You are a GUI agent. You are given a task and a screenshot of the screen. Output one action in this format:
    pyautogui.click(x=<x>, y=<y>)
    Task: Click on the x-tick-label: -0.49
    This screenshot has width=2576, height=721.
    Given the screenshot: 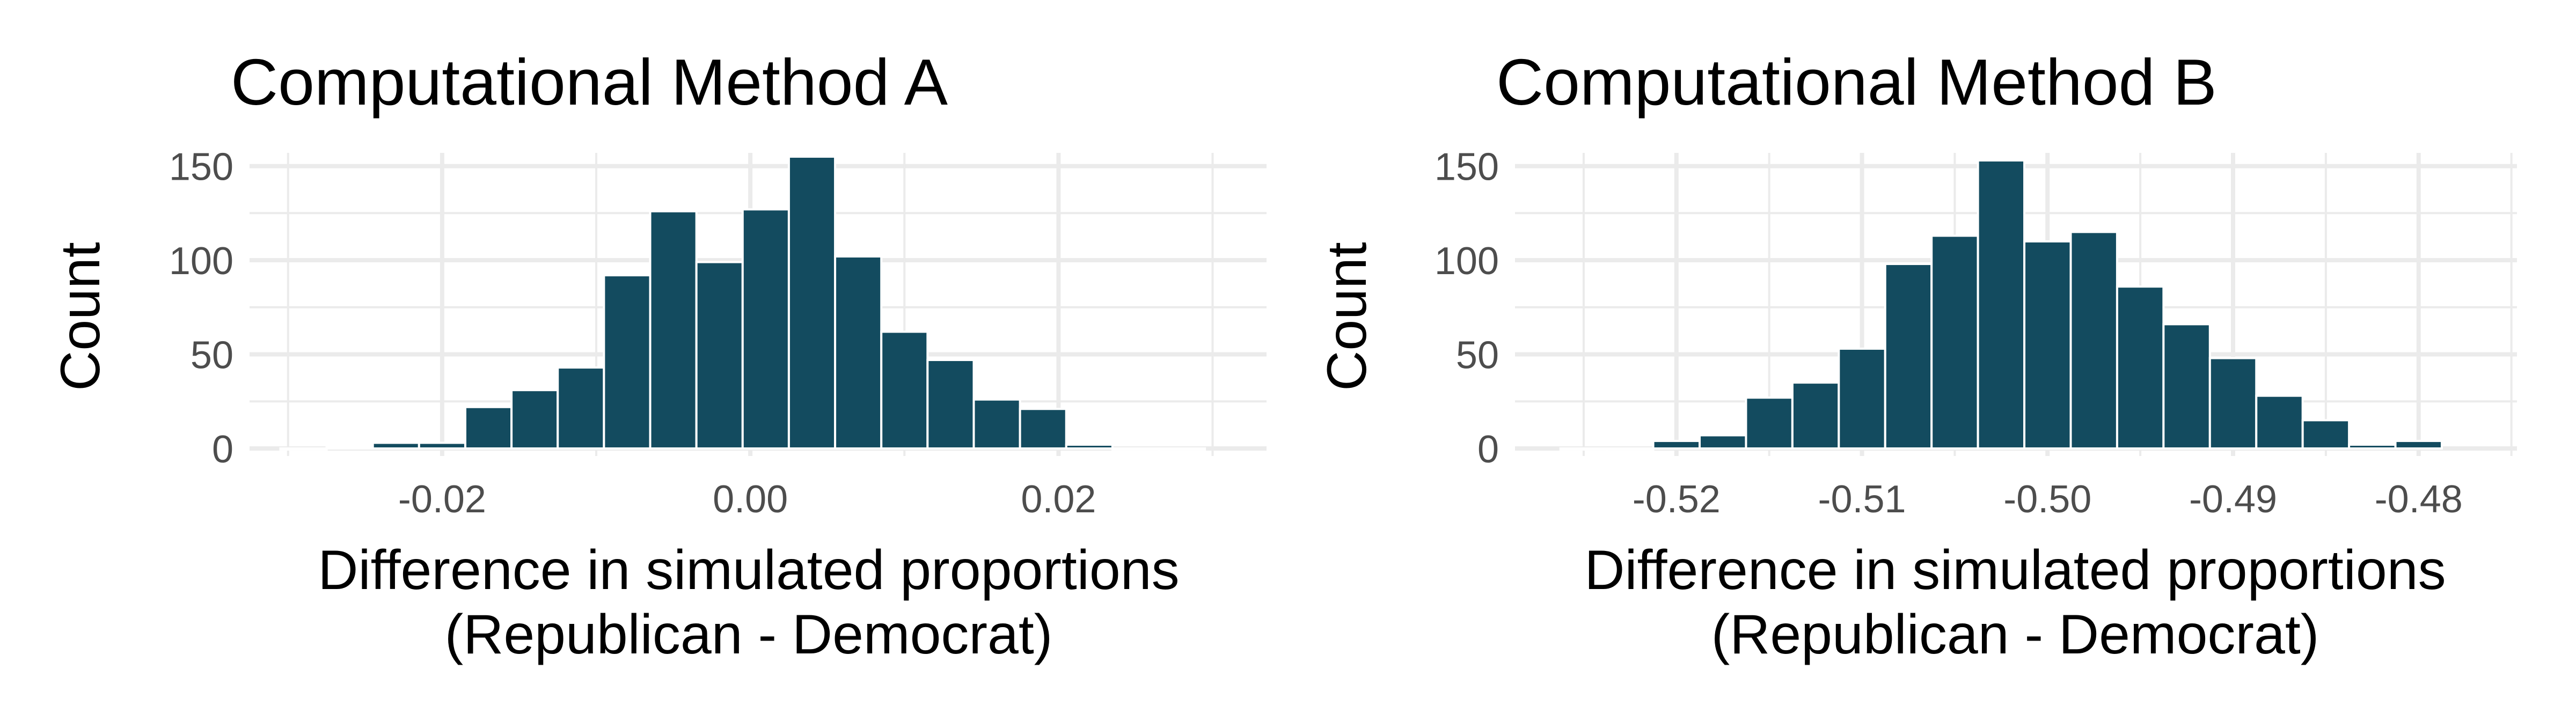 What is the action you would take?
    pyautogui.click(x=2233, y=500)
    